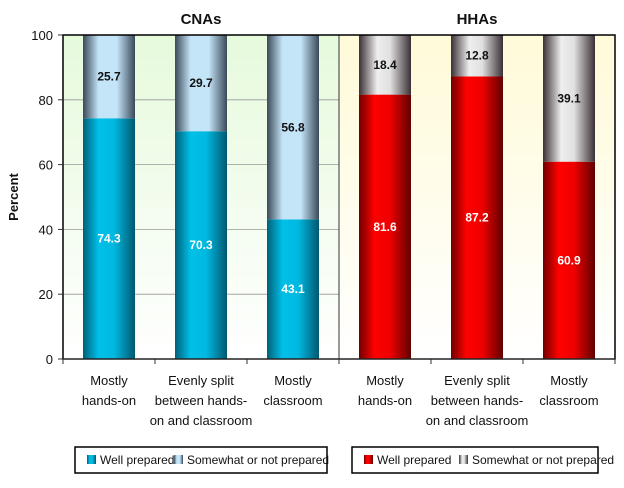 Image resolution: width=624 pixels, height=488 pixels. What do you see at coordinates (46, 100) in the screenshot?
I see `y-tick-label: 80` at bounding box center [46, 100].